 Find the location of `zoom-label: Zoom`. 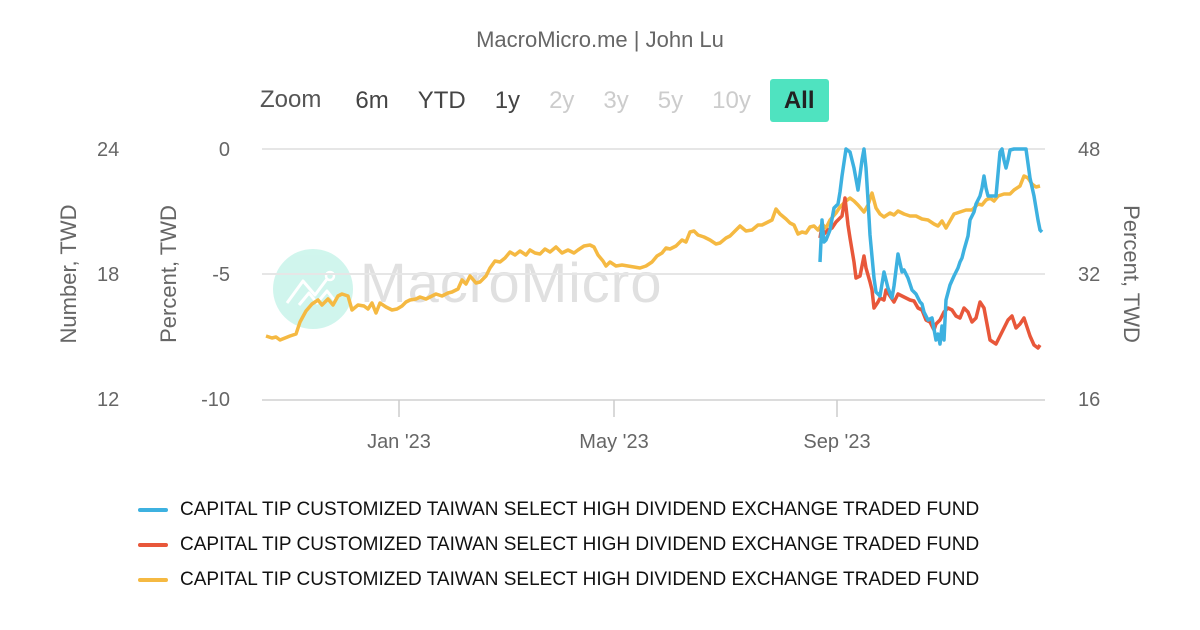

zoom-label: Zoom is located at coordinates (291, 99).